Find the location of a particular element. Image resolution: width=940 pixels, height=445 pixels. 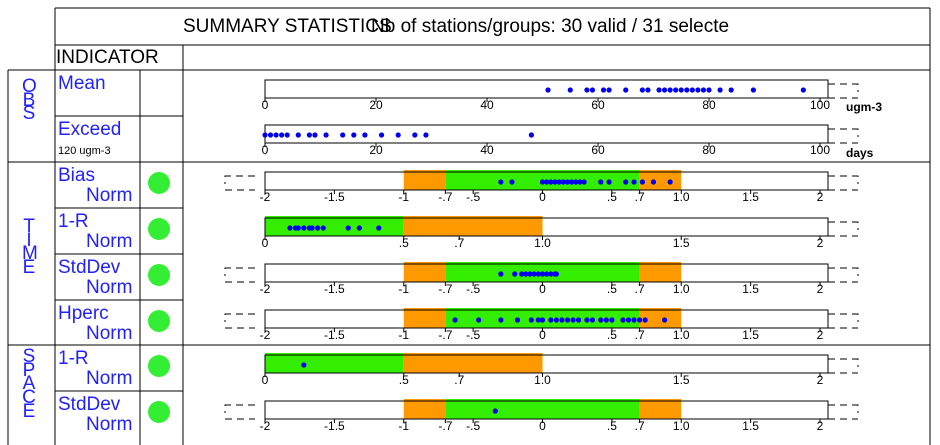

row-sublabel-6: Norm is located at coordinates (109, 378).